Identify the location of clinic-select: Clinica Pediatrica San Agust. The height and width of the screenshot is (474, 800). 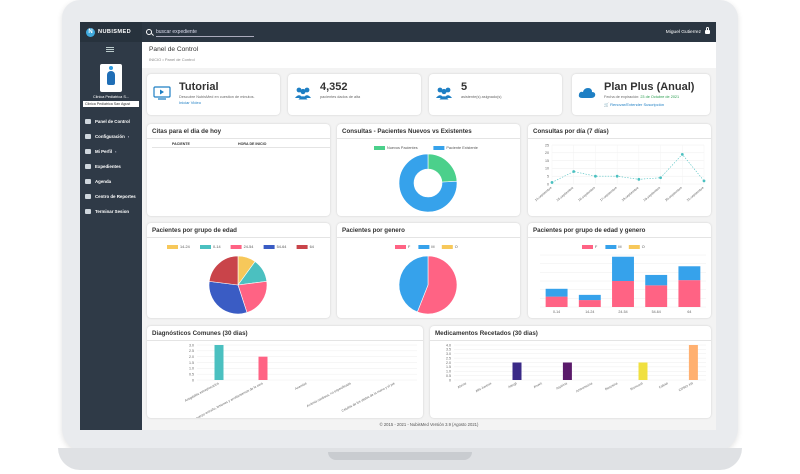
(111, 104).